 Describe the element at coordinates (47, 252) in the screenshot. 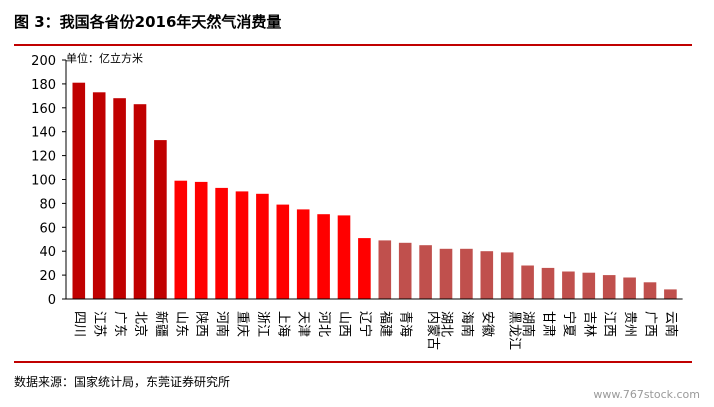

I see `y-tick-label: 40` at that location.